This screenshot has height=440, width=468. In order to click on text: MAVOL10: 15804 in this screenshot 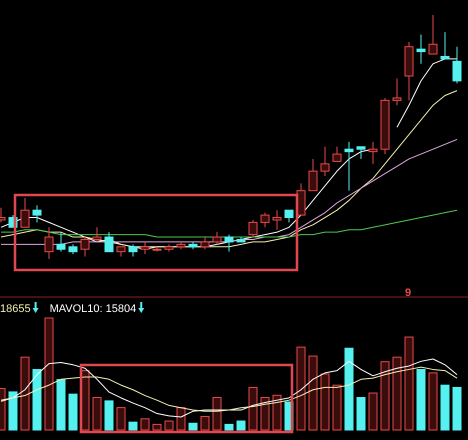, I will do `click(93, 309)`.